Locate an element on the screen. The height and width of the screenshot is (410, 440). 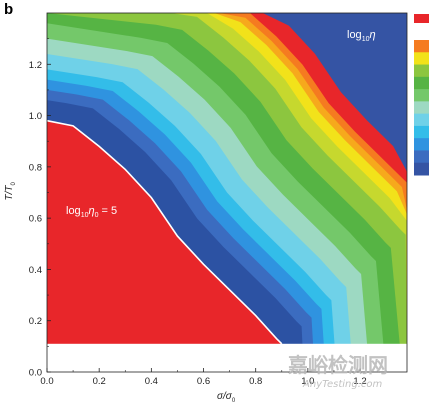
annotation-sub1: 10 is located at coordinates (85, 215).